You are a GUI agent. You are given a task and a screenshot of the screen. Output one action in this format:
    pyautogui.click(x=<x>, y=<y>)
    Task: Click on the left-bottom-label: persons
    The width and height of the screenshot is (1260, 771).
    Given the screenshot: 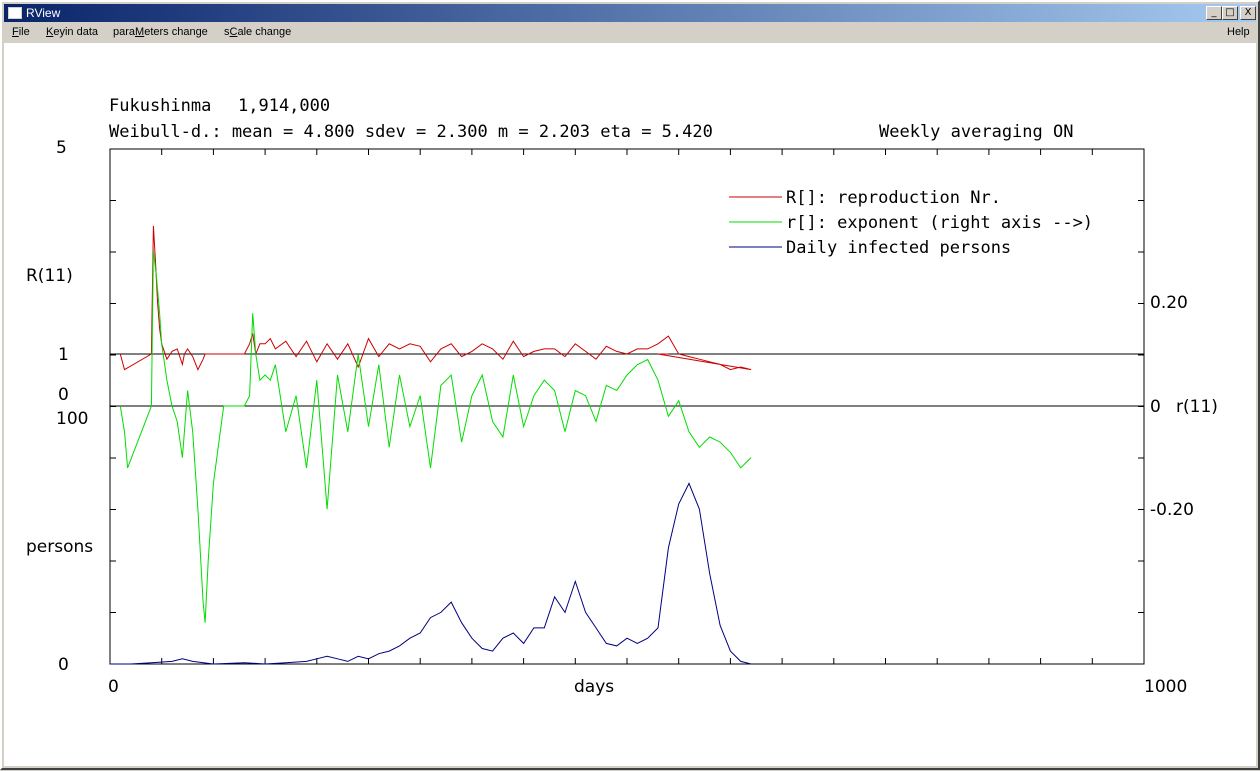 What is the action you would take?
    pyautogui.click(x=59, y=547)
    